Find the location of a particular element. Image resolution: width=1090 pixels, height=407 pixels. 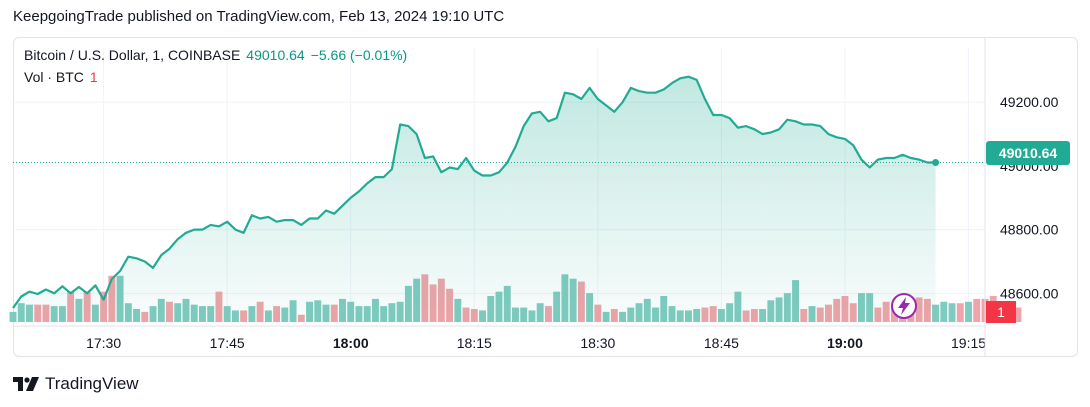

x-tick-label: 18:15 is located at coordinates (474, 343).